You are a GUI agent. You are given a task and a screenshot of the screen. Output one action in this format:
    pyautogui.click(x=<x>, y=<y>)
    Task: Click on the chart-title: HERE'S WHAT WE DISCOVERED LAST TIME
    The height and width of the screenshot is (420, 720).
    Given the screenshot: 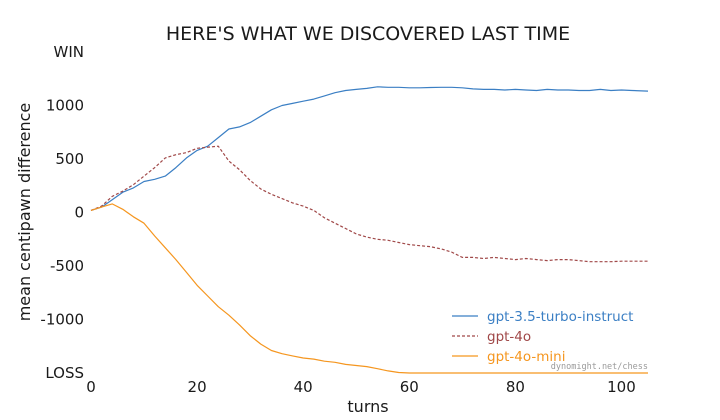 What is the action you would take?
    pyautogui.click(x=368, y=34)
    